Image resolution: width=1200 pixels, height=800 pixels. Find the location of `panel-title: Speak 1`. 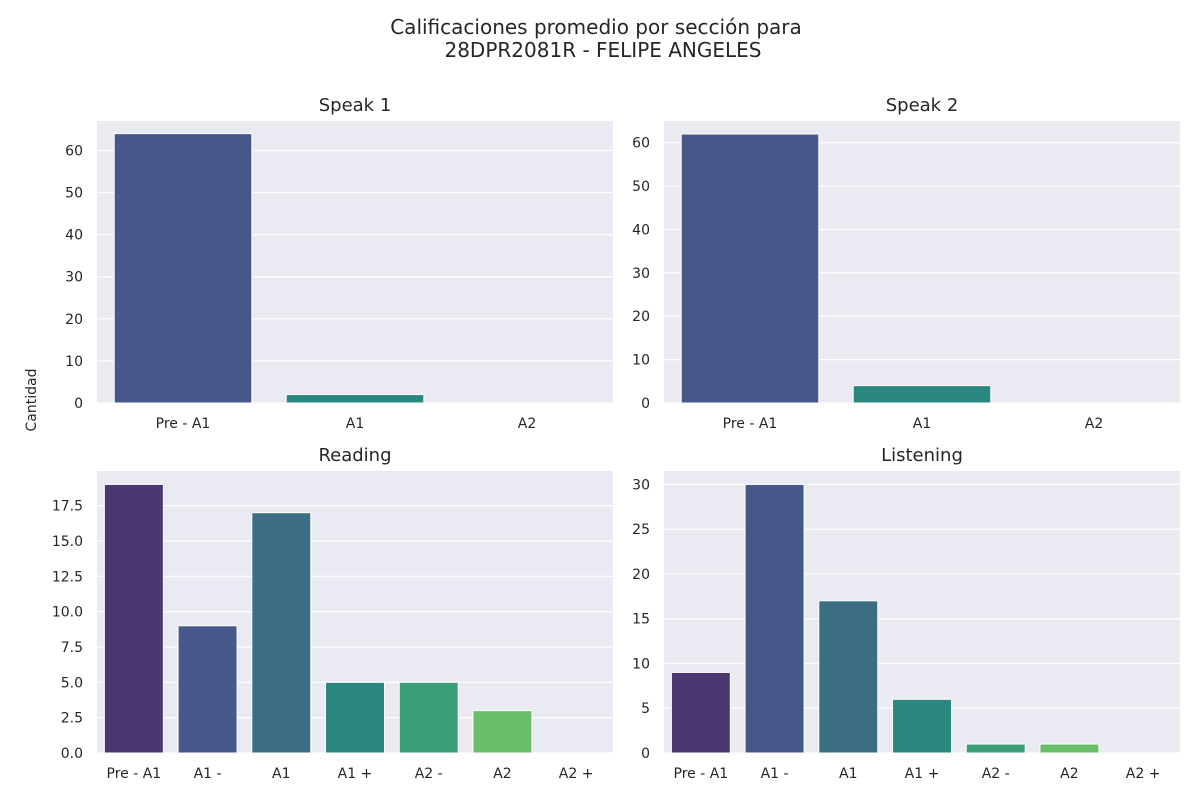

panel-title: Speak 1 is located at coordinates (355, 105).